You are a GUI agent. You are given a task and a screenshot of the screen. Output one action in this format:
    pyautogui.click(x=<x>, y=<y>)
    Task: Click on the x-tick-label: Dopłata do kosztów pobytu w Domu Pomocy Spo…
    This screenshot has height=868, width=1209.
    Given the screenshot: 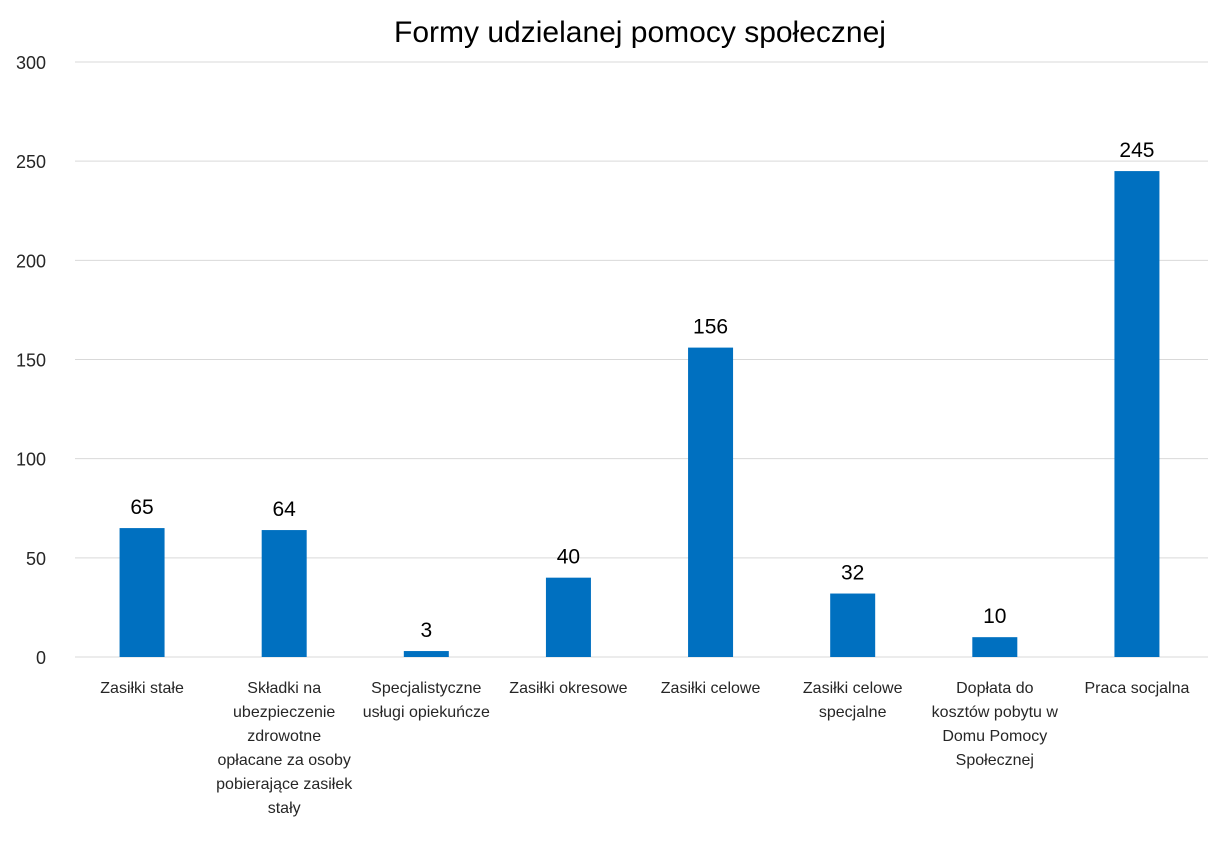 What is the action you would take?
    pyautogui.click(x=995, y=724)
    